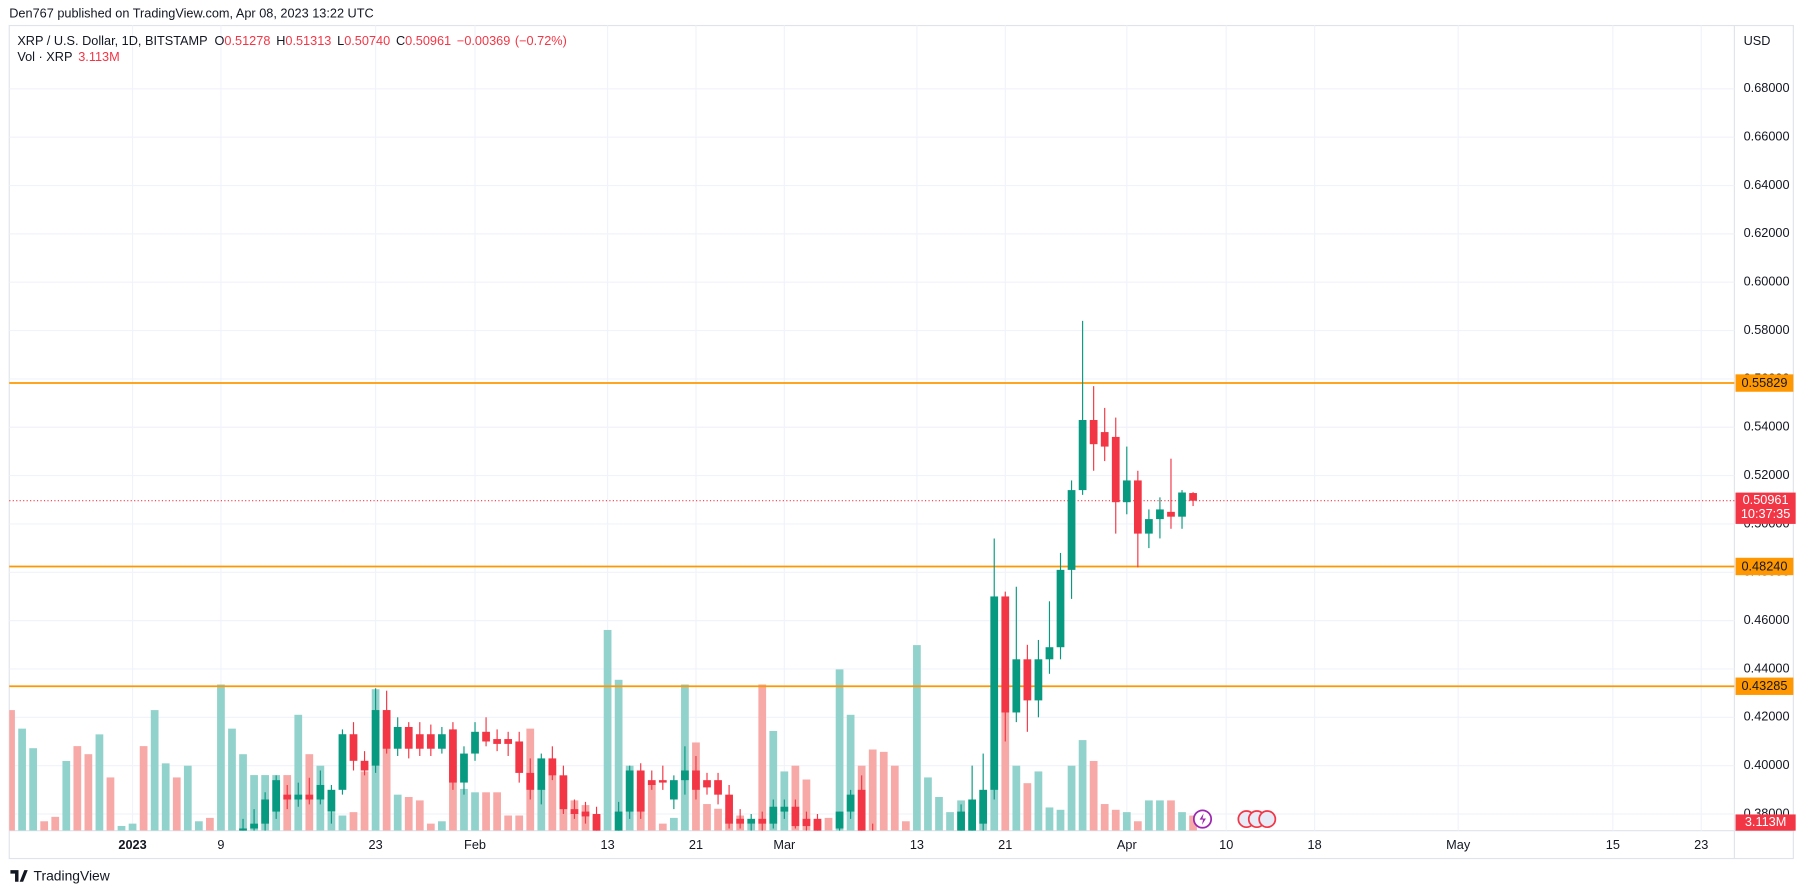 The height and width of the screenshot is (891, 1813). I want to click on brand: TradingView, so click(60, 876).